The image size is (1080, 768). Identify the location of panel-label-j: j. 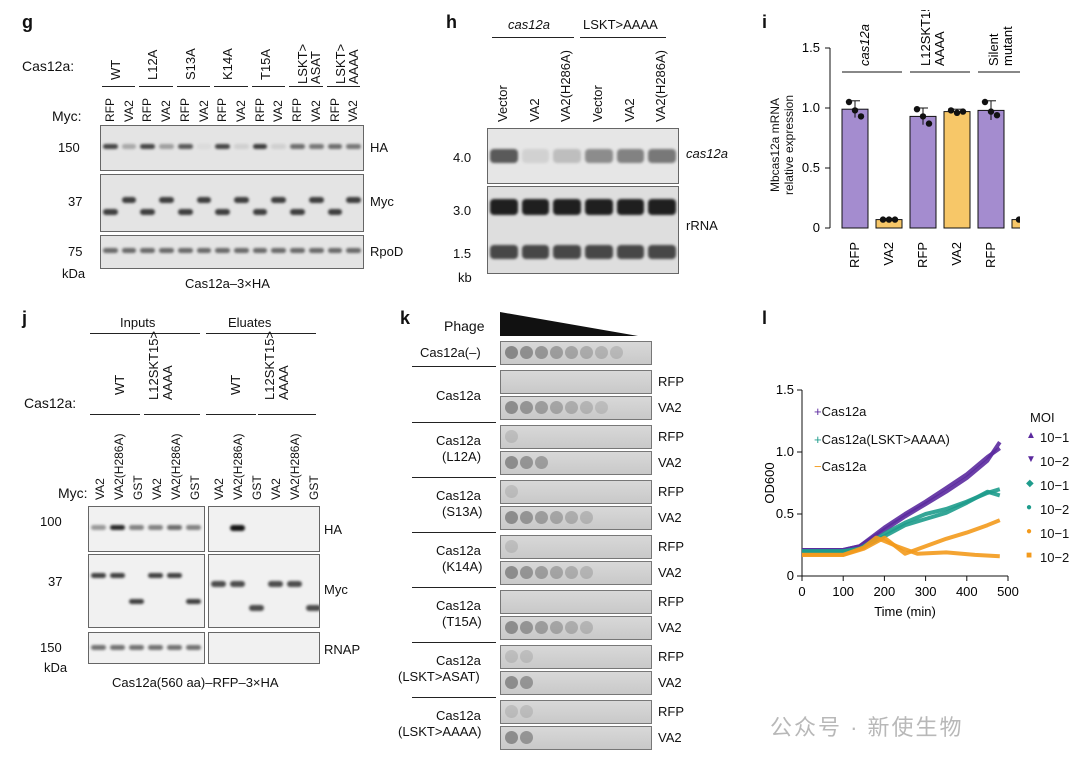
(25, 318).